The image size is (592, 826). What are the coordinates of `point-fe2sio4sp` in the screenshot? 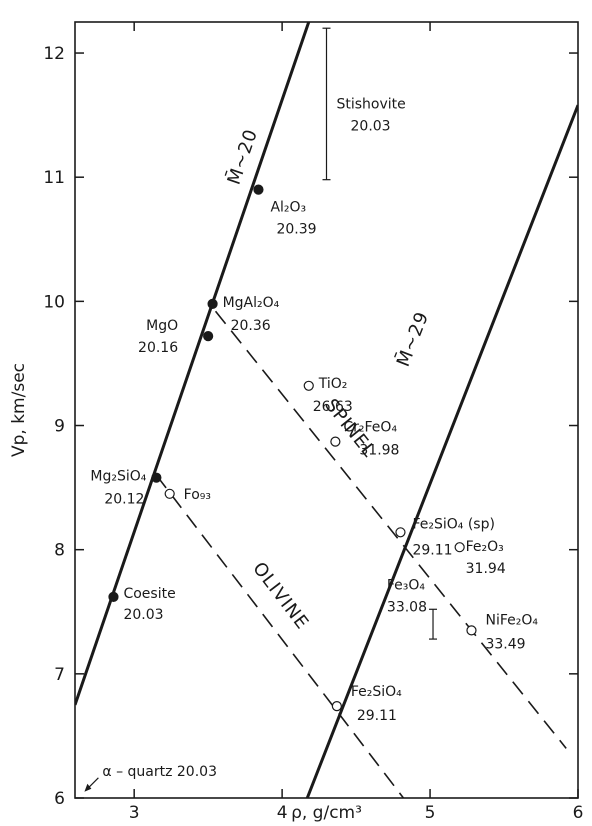 It's located at (400, 532).